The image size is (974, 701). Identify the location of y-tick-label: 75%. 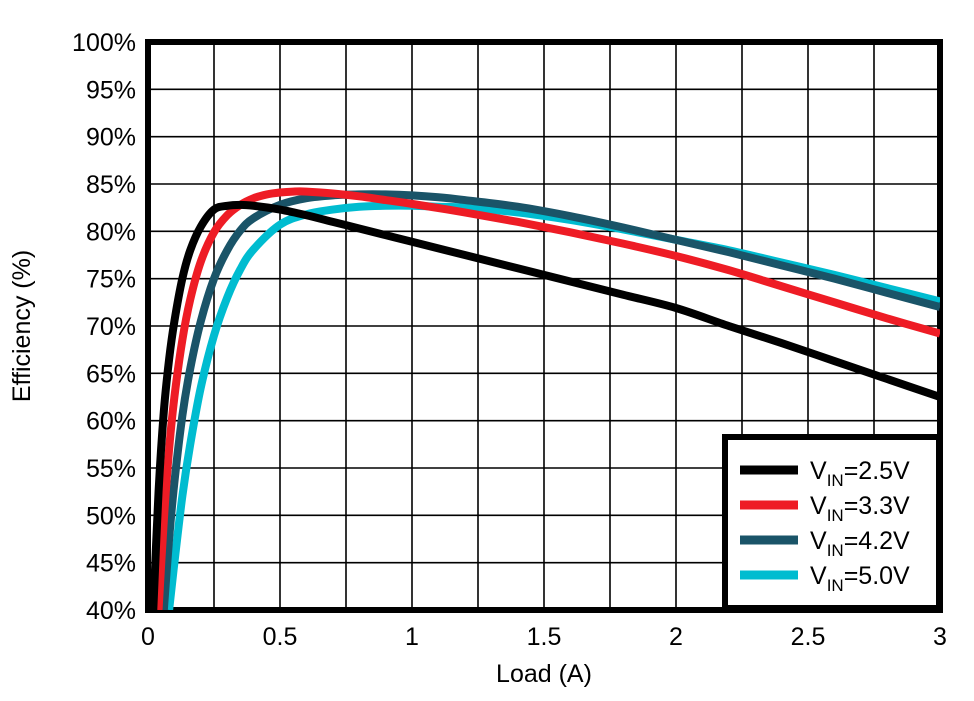
(111, 280).